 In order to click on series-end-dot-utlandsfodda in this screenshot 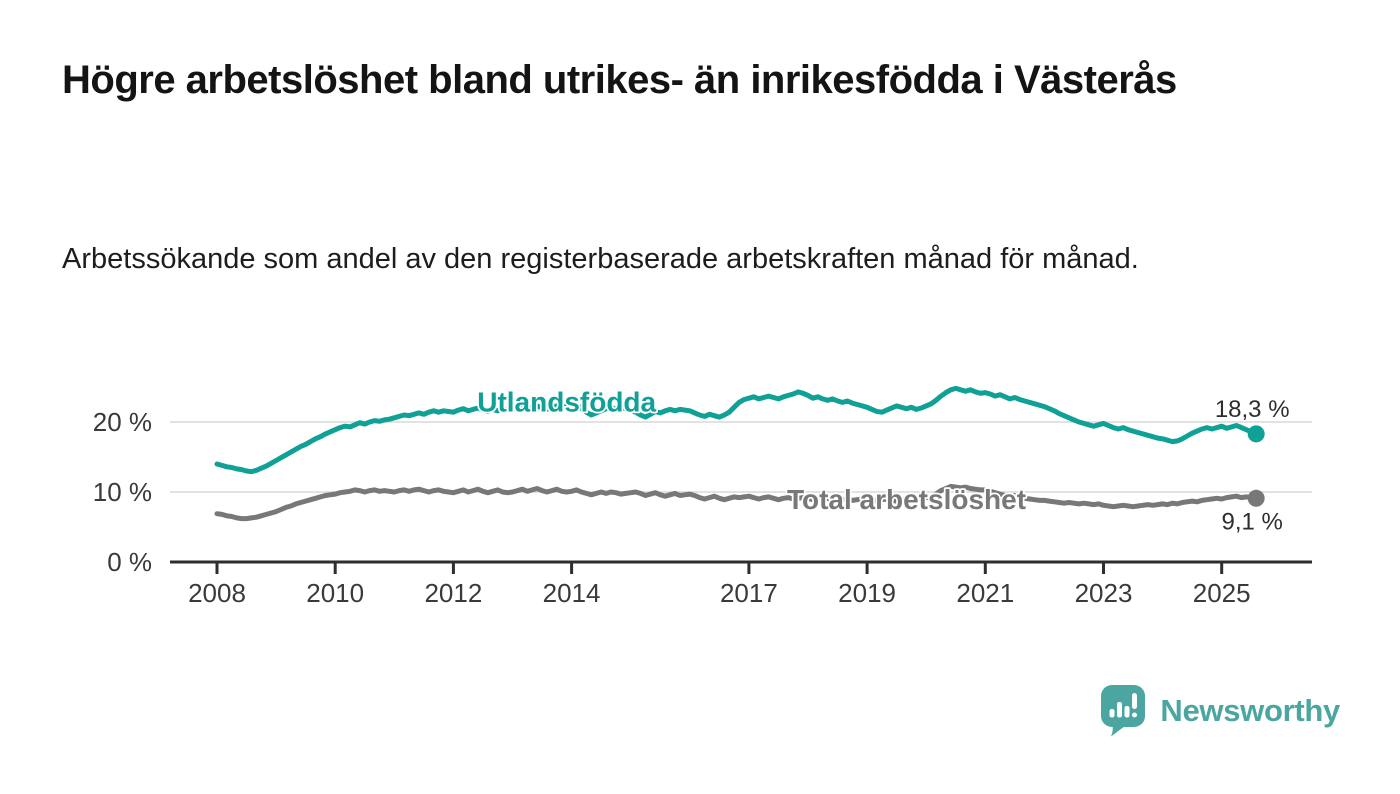, I will do `click(1256, 434)`.